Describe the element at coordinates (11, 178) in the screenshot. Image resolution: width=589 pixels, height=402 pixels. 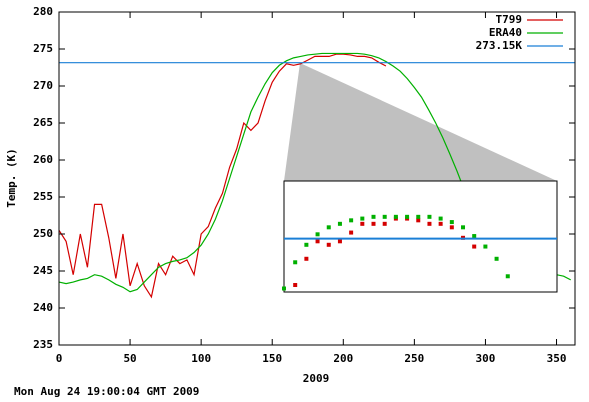
I see `y-axis-label: Temp. (K)` at that location.